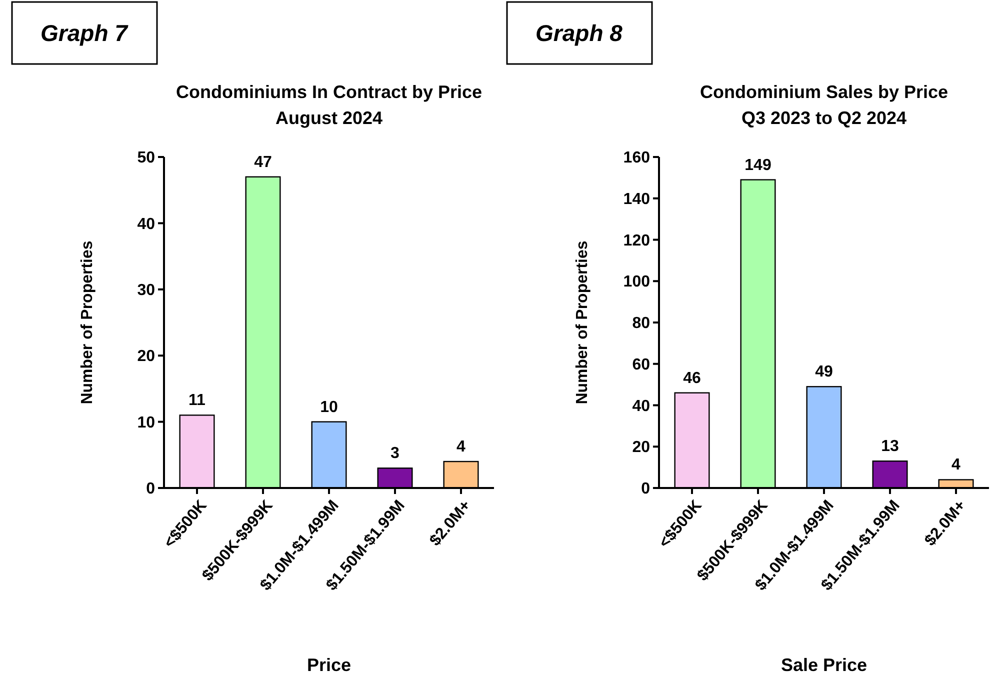  I want to click on data-label: 149, so click(758, 165).